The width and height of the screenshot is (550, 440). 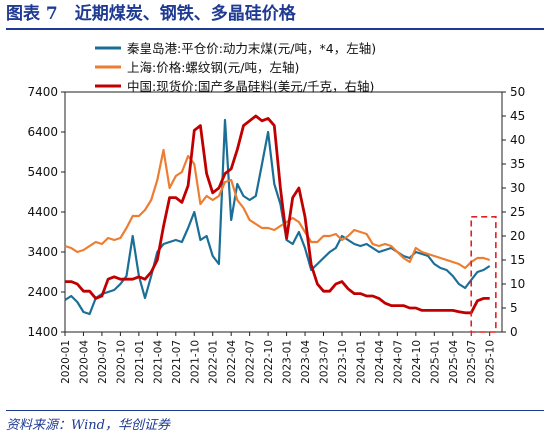 I want to click on x-tick-label: 2024-10, so click(x=417, y=362).